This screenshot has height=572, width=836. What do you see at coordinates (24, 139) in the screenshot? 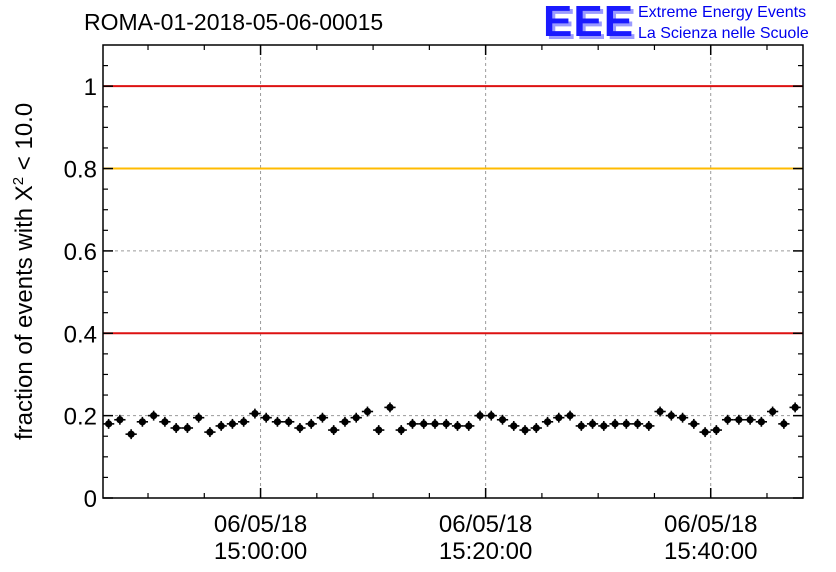
I see `y-axis-label-suffix: < 10.0` at bounding box center [24, 139].